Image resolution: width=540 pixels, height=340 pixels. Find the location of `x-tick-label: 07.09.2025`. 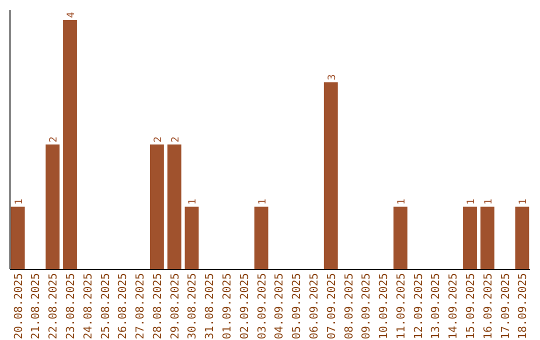

x-tick-label: 07.09.2025 is located at coordinates (331, 306).